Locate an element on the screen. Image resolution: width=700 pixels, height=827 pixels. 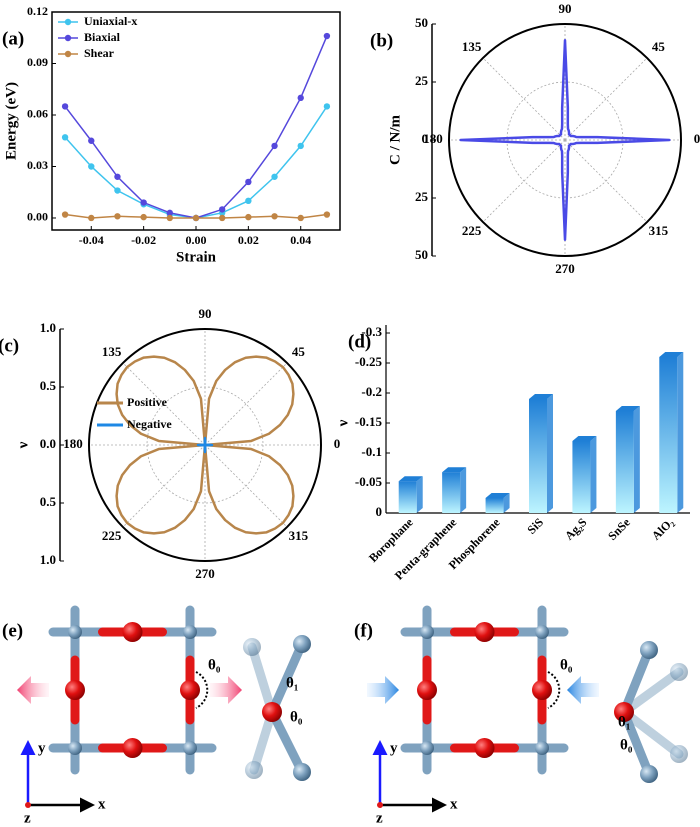
polar-curve is located at coordinates (565, 140).